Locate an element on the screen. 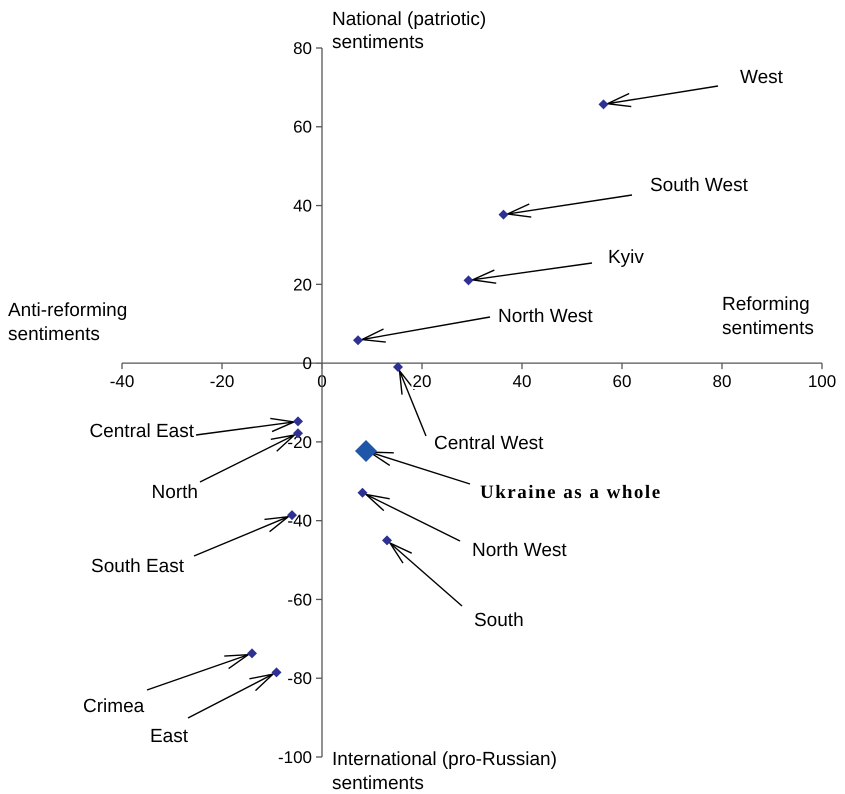 The height and width of the screenshot is (794, 845). annotation: South West is located at coordinates (699, 185).